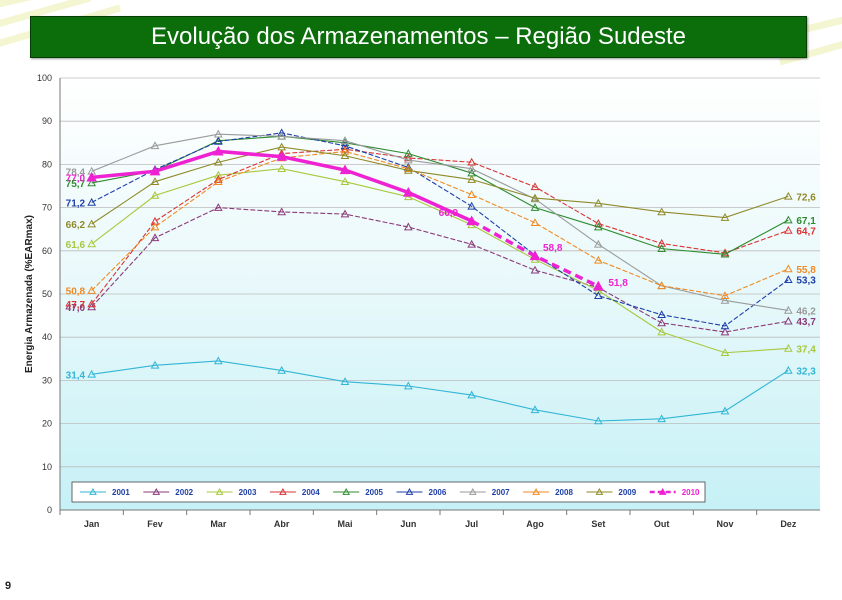 This screenshot has height=600, width=842. What do you see at coordinates (388, 492) in the screenshot?
I see `legend: 2001 2002 2003 2004 2005 2006 2007 2008 2009 2010` at bounding box center [388, 492].